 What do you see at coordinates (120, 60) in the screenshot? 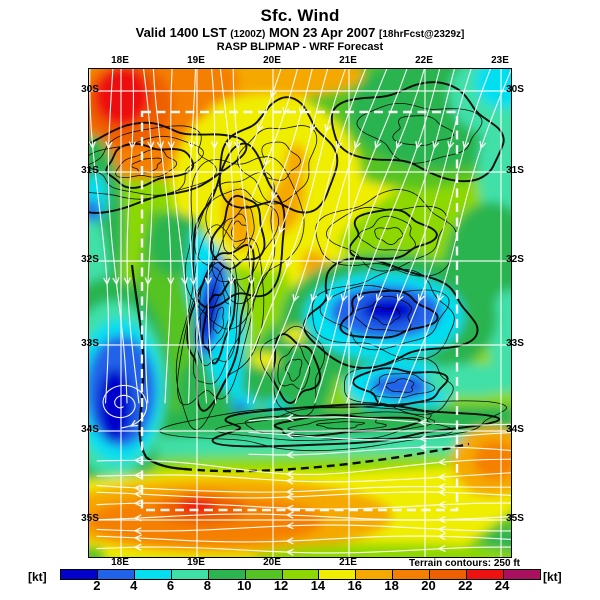
I see `top-axis-label: 18E` at bounding box center [120, 60].